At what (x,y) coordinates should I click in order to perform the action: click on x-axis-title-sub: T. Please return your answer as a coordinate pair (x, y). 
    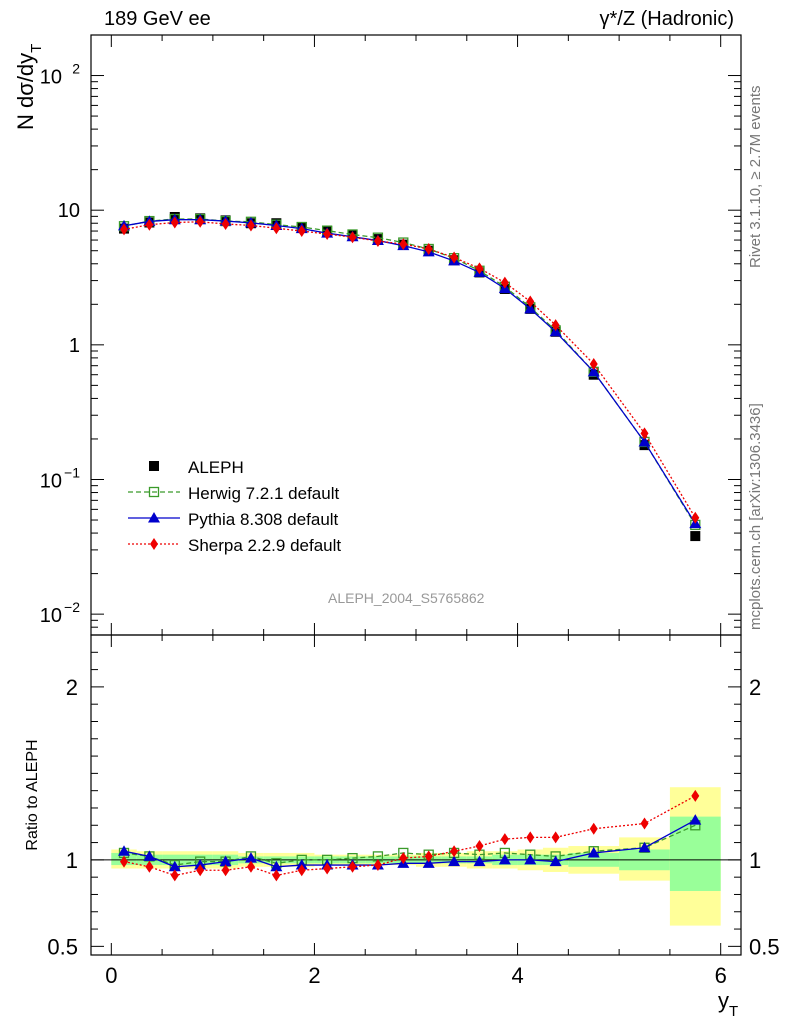
    Looking at the image, I should click on (733, 1011).